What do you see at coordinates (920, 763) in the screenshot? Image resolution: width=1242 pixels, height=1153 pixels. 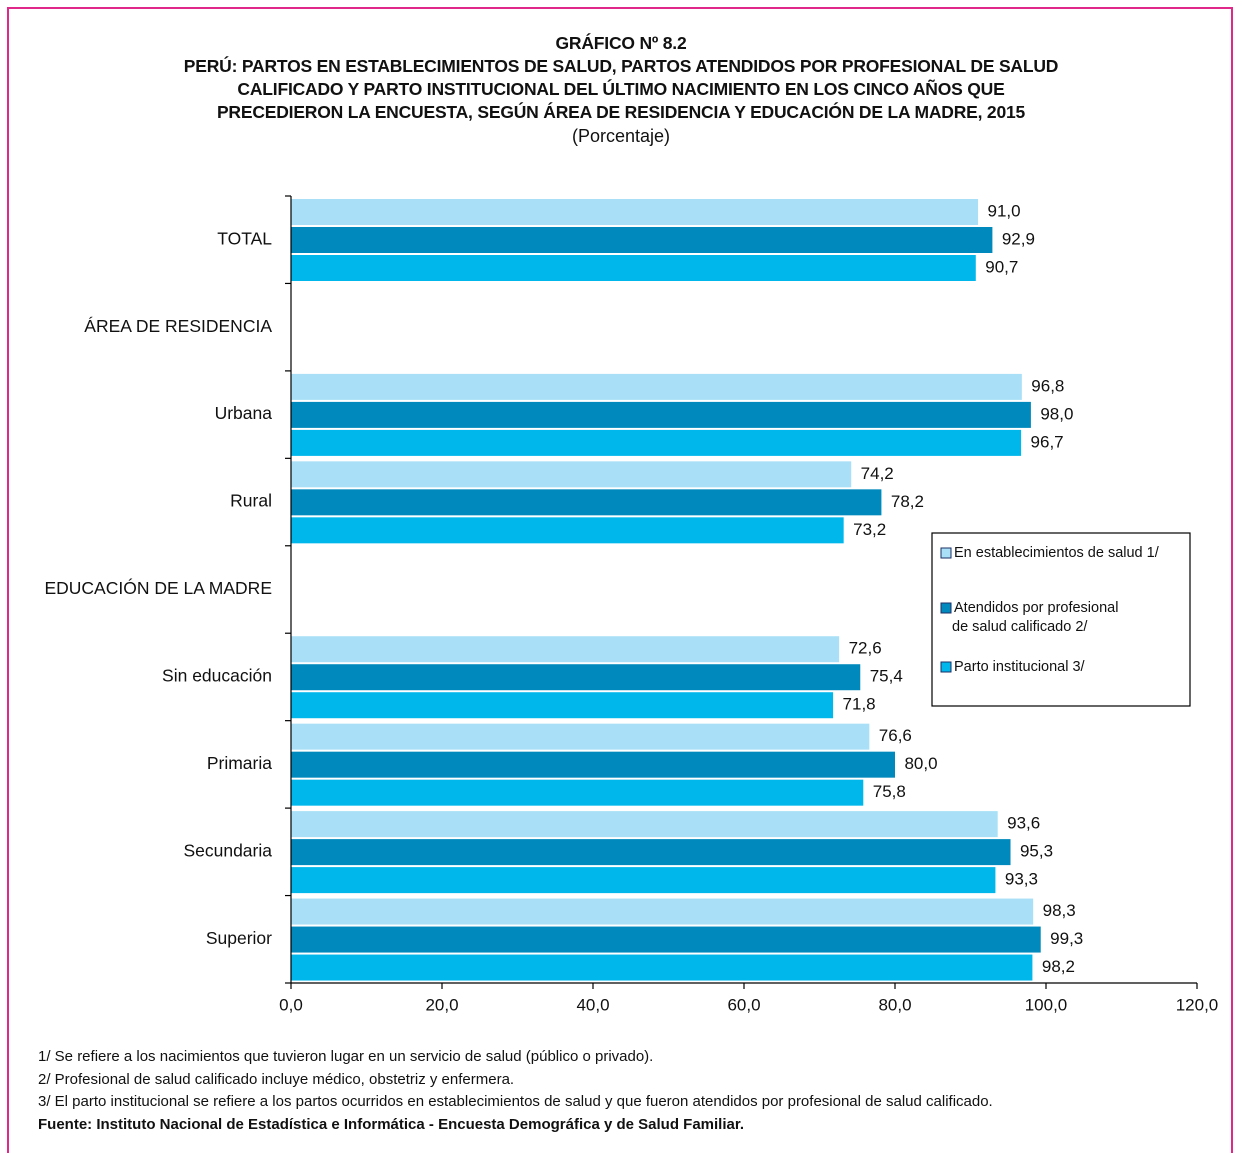 I see `value-label: 80,0` at bounding box center [920, 763].